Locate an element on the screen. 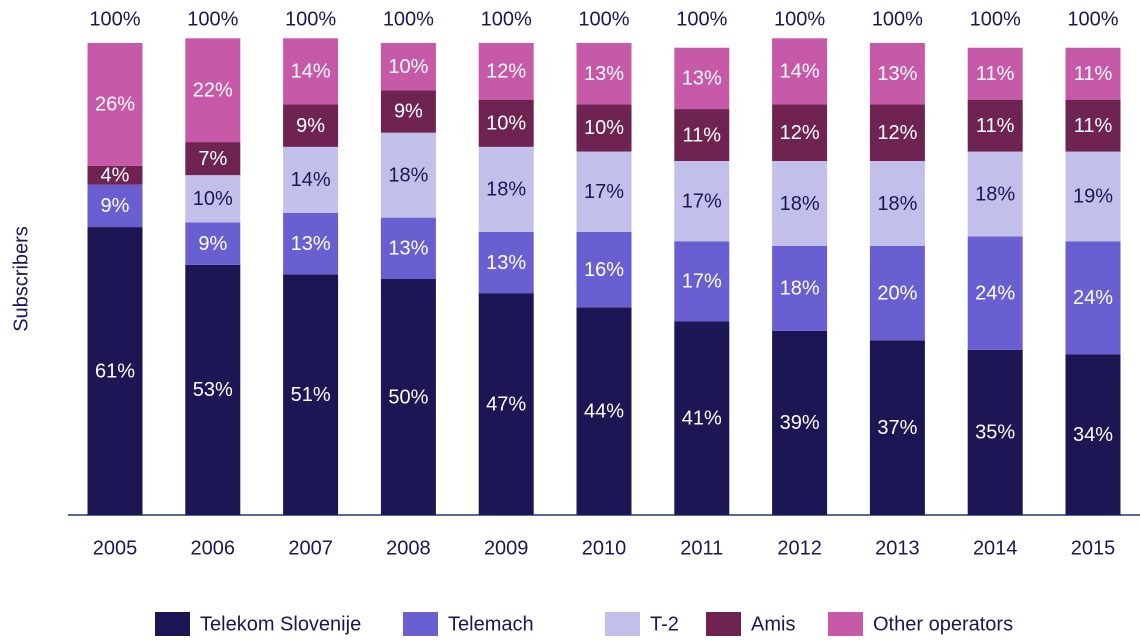 The height and width of the screenshot is (641, 1140). data-label: 53% is located at coordinates (213, 390).